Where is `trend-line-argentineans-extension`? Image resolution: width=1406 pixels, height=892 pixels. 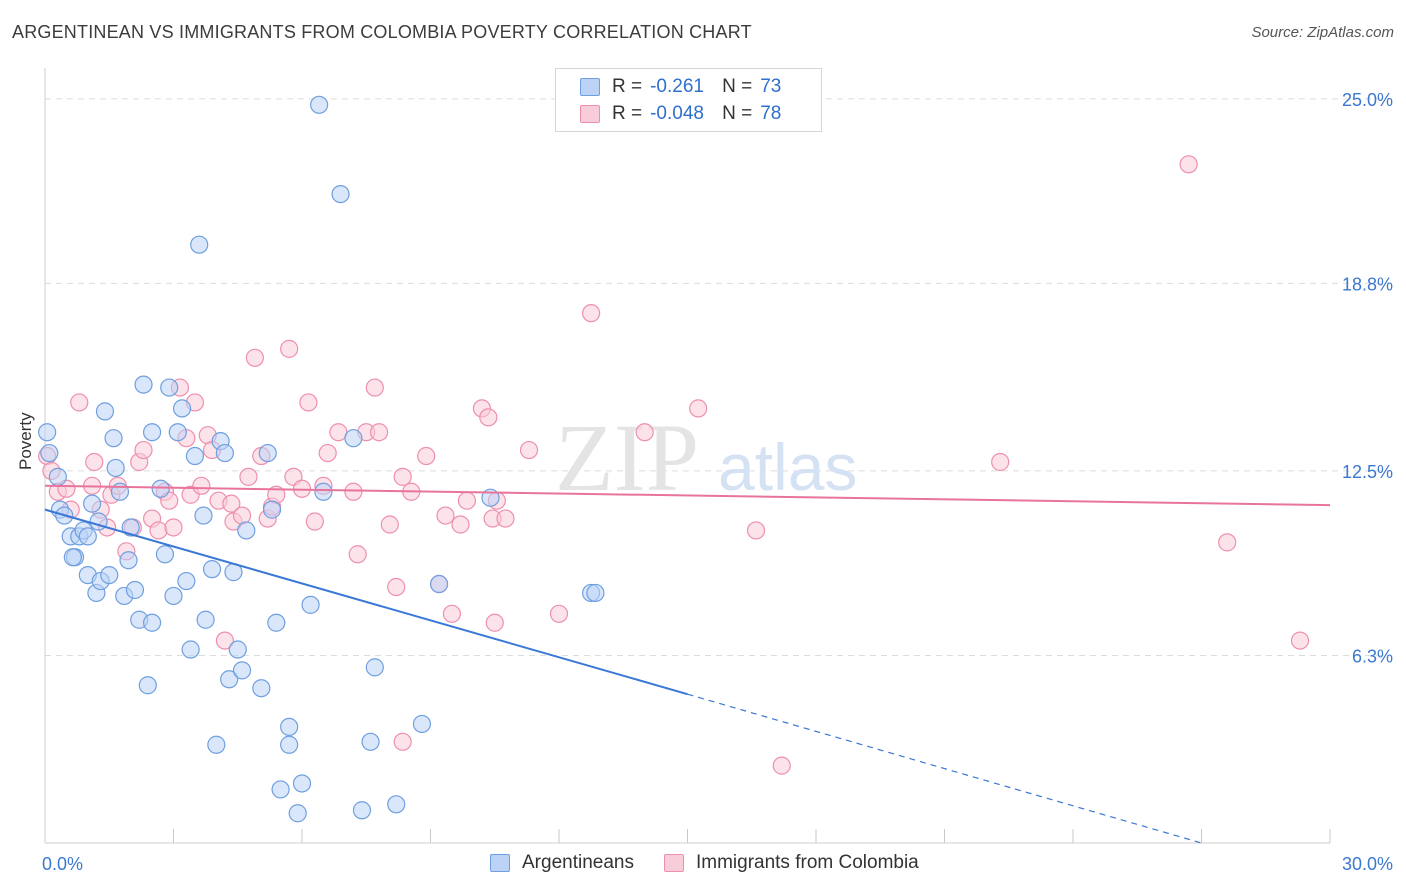 trend-line-argentineans-extension is located at coordinates (944, 768).